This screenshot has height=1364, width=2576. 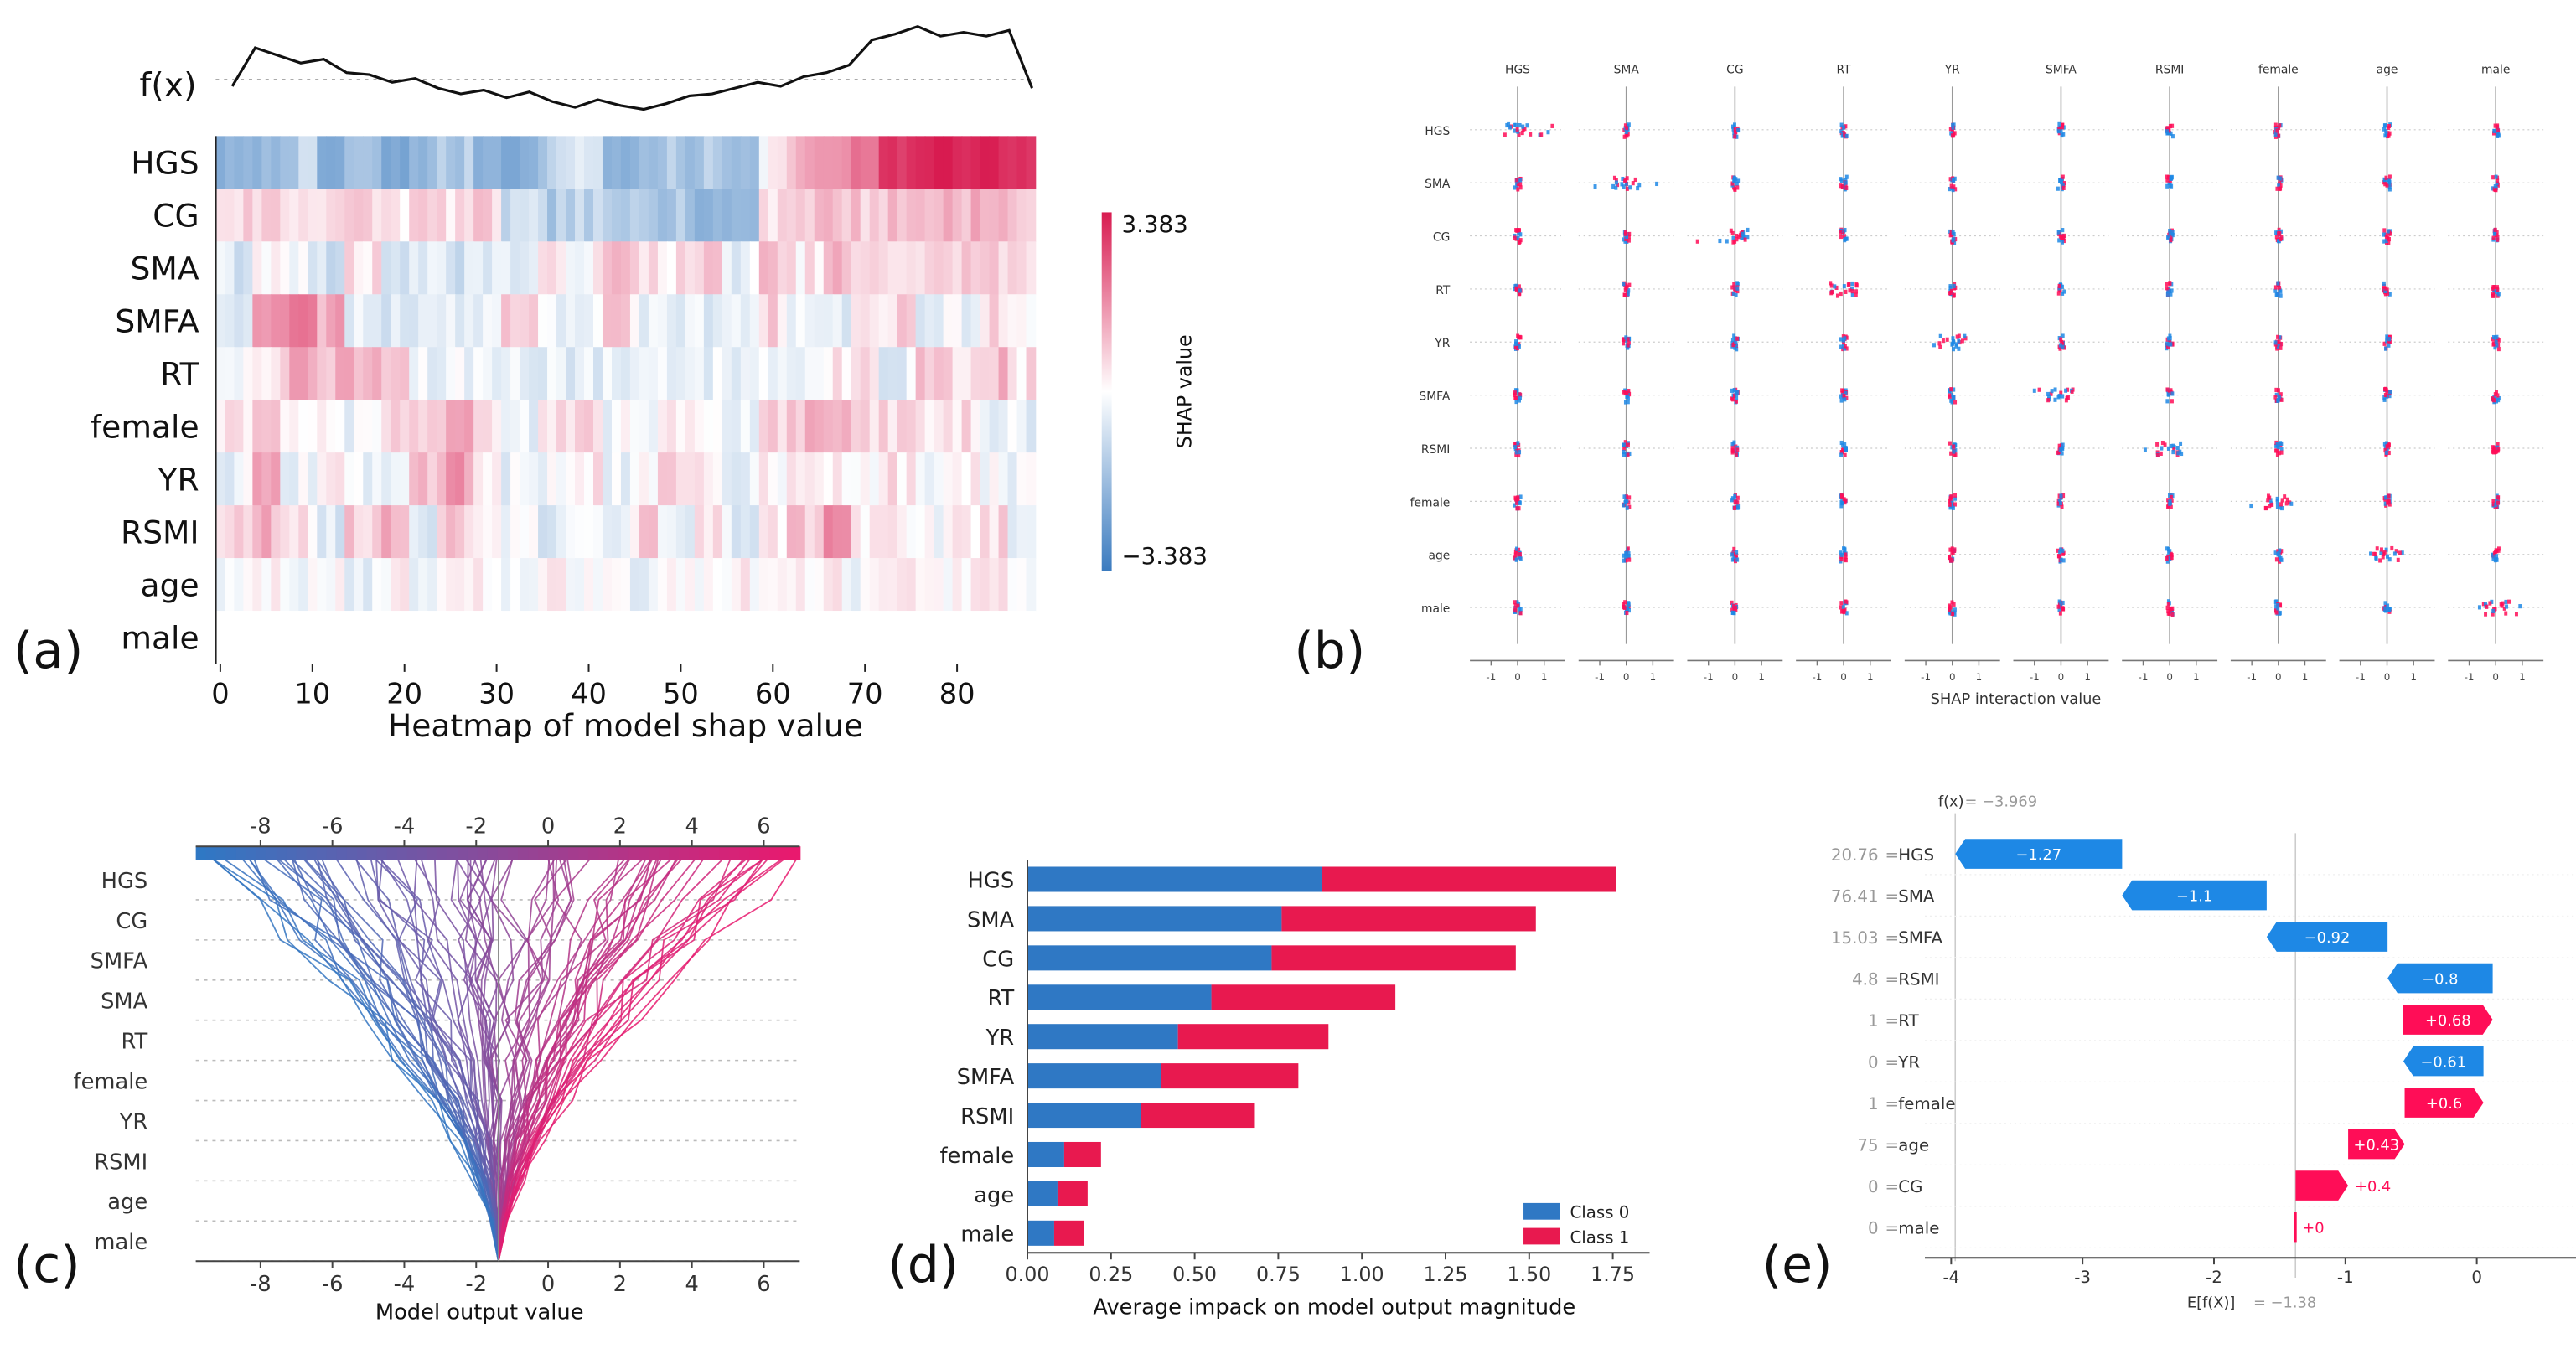 What do you see at coordinates (1045, 1154) in the screenshot?
I see `bar-class-0-female` at bounding box center [1045, 1154].